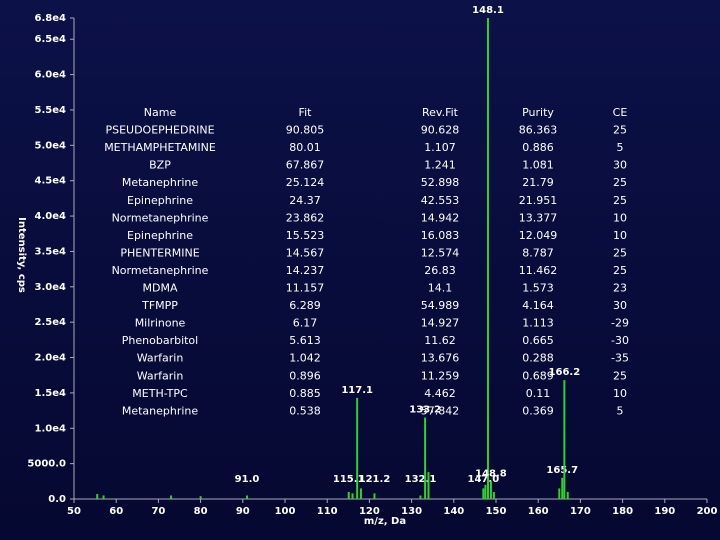  Describe the element at coordinates (440, 165) in the screenshot. I see `table-cell: 1.241` at that location.